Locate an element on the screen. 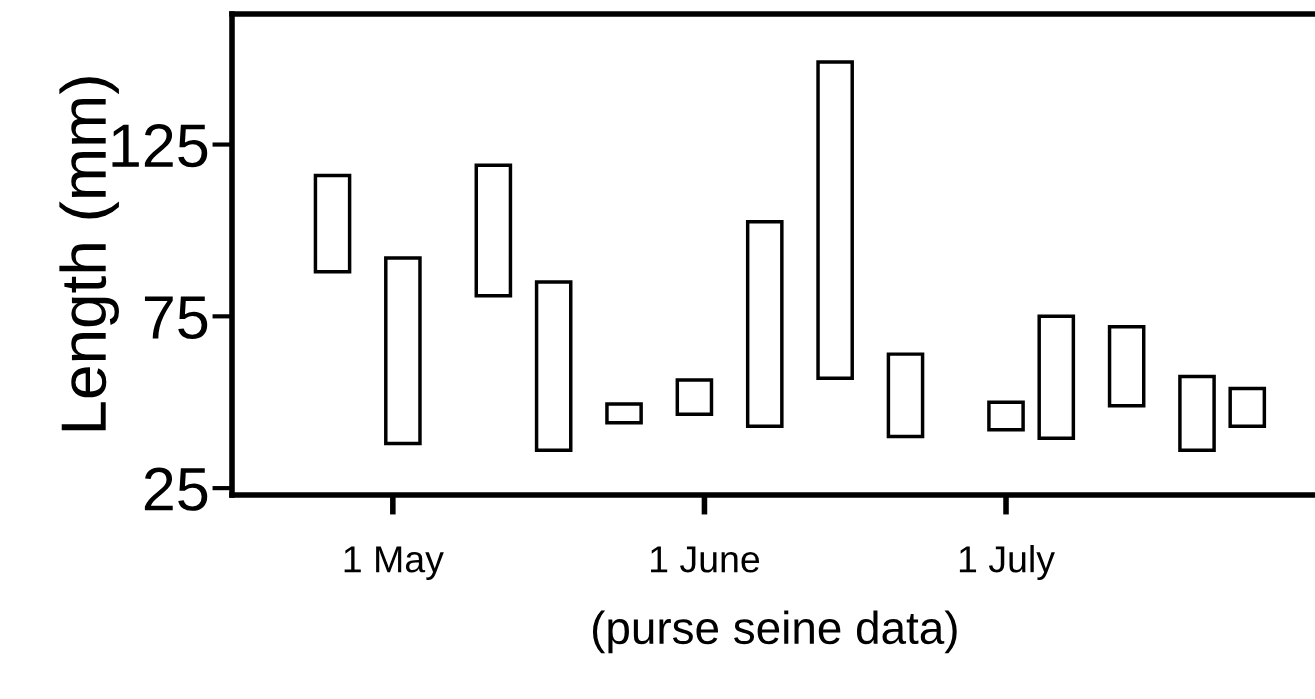 The height and width of the screenshot is (699, 1315). y-tick-label: 25 is located at coordinates (176, 489).